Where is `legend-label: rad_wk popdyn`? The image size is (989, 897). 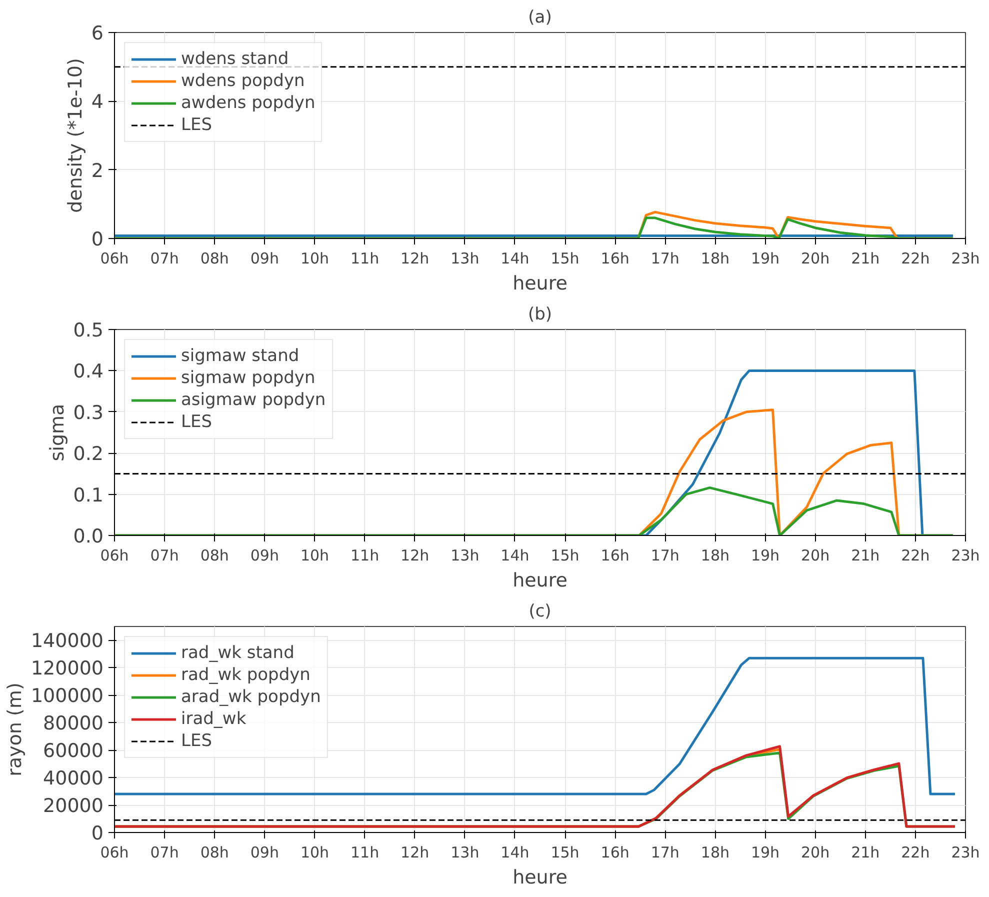 legend-label: rad_wk popdyn is located at coordinates (245, 675).